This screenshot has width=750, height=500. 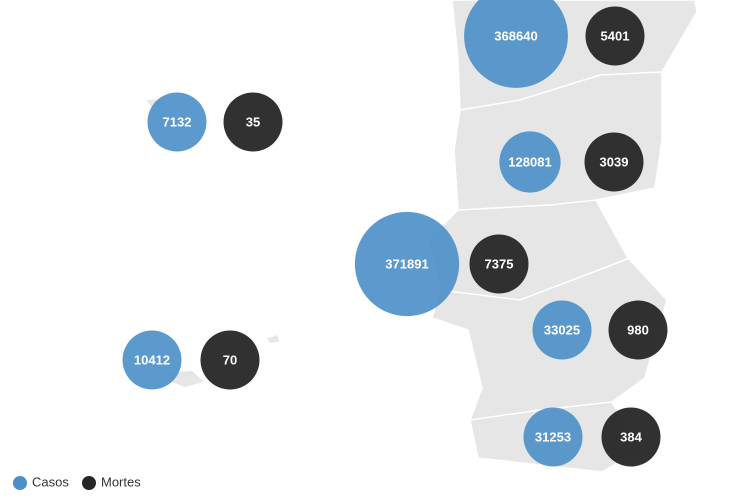 What do you see at coordinates (121, 481) in the screenshot?
I see `legend-label: Mortes` at bounding box center [121, 481].